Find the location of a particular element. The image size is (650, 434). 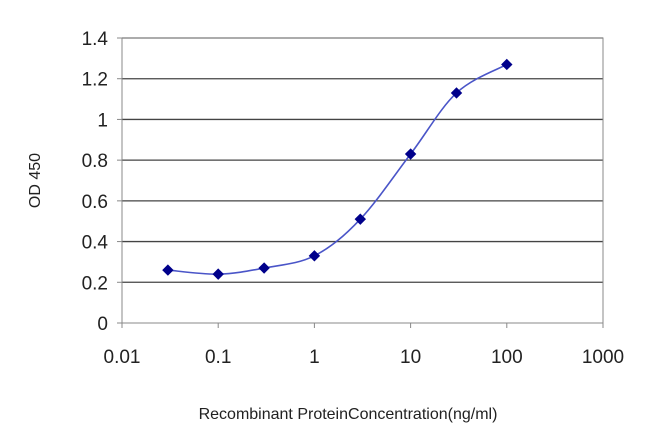

y-axis-tick-labels: 0 0.2 0.4 0.6 0.8 1 1.2 1.4 is located at coordinates (102, 182).